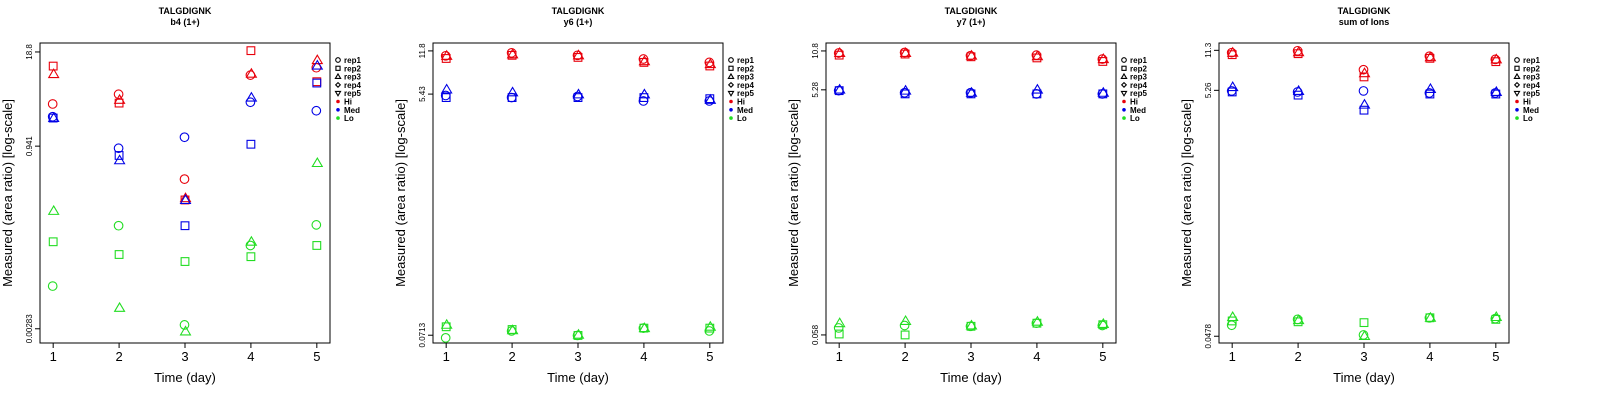  Describe the element at coordinates (1364, 326) in the screenshot. I see `series-lo` at that location.